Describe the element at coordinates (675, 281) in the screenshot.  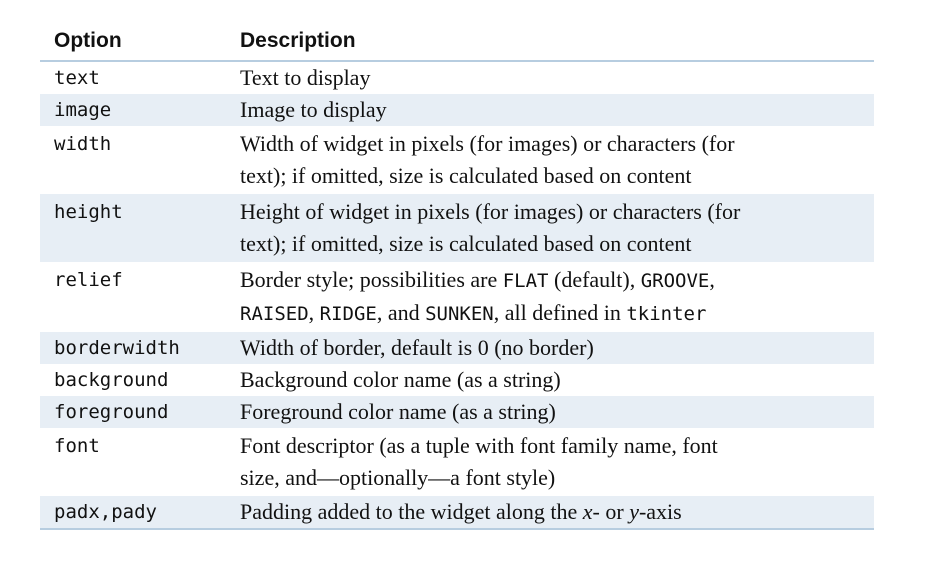
I see `code-run: GROOVE` at that location.